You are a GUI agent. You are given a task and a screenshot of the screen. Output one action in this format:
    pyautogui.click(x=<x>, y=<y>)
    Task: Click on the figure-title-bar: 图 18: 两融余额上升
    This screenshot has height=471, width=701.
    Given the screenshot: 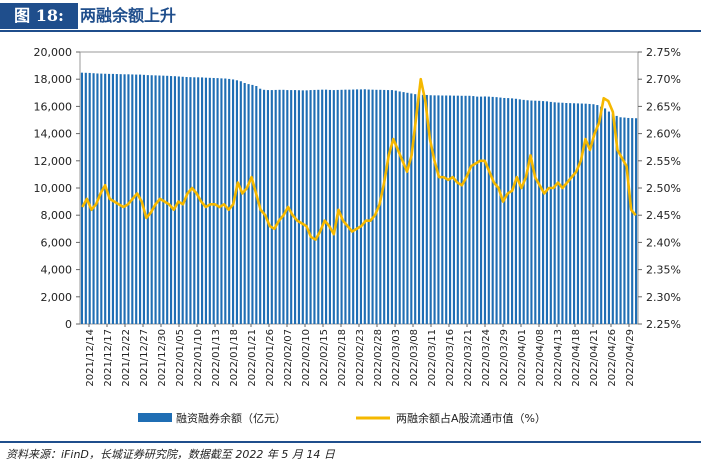 What is the action you would take?
    pyautogui.click(x=350, y=15)
    